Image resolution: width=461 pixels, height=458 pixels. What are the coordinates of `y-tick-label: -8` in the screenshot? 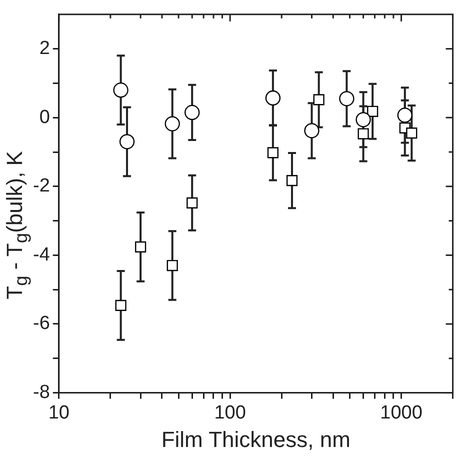 It's located at (41, 393).